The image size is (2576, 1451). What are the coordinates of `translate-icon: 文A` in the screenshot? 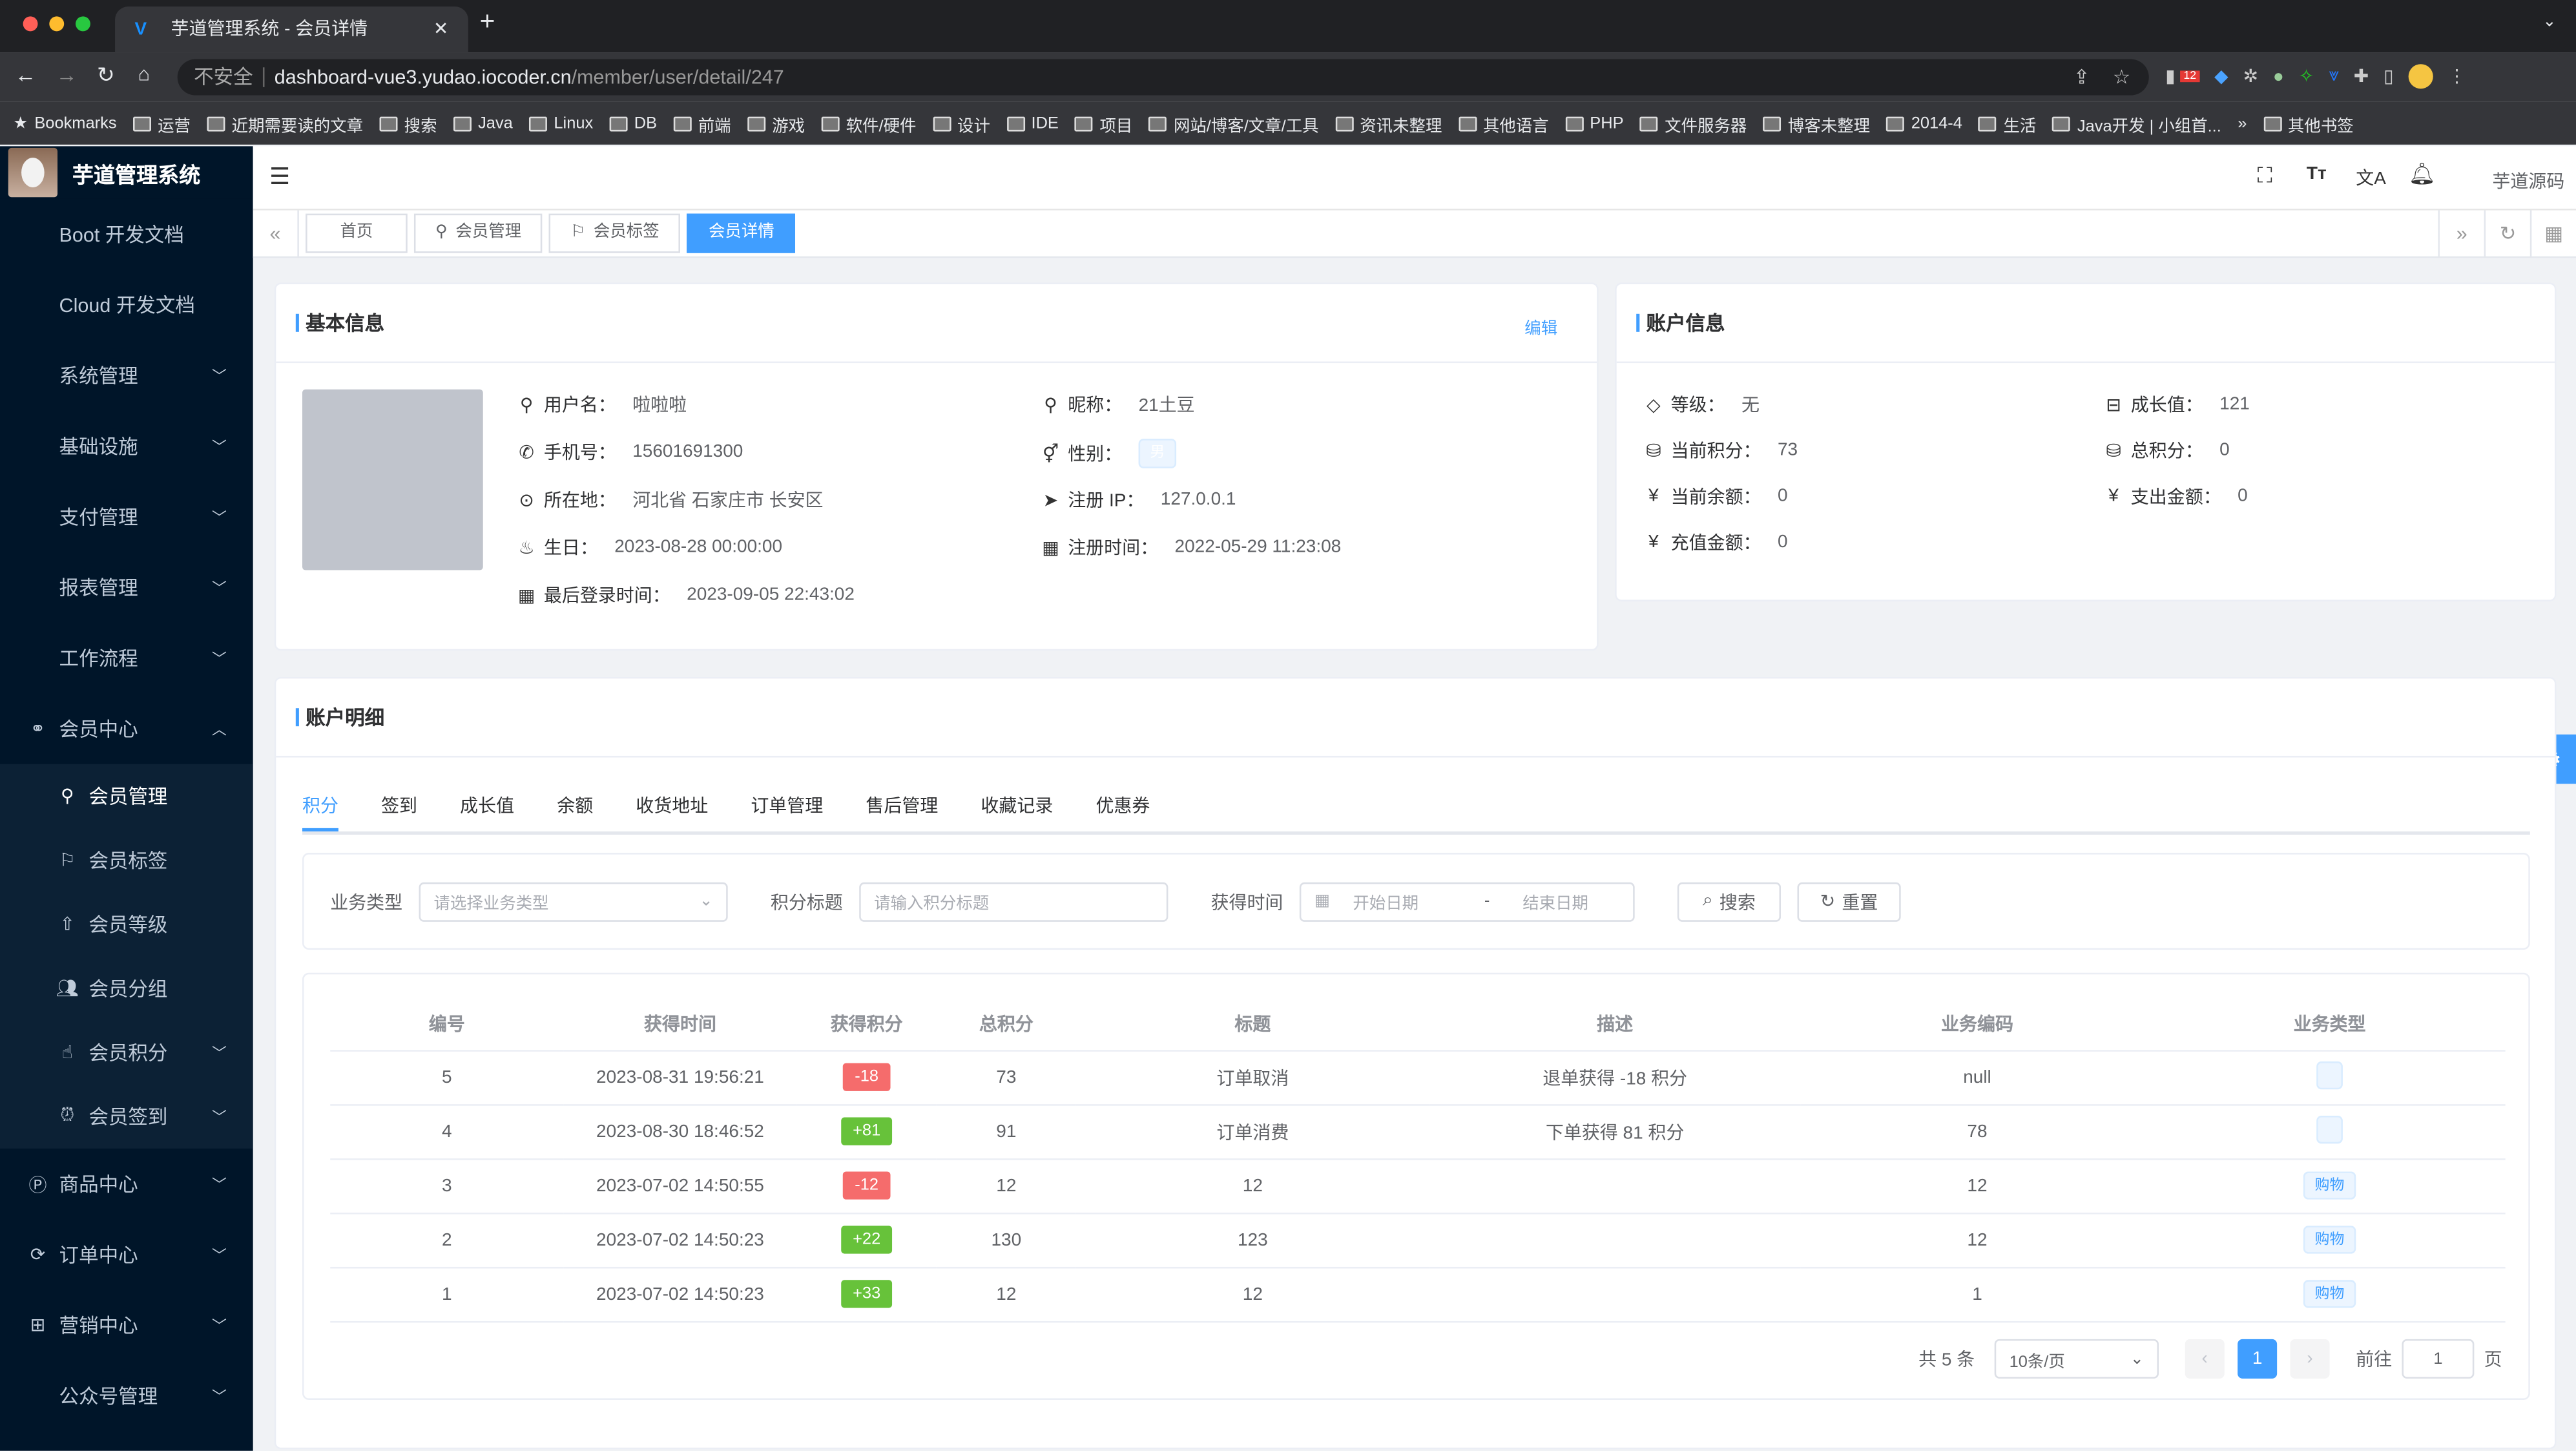 It's located at (2371, 179).